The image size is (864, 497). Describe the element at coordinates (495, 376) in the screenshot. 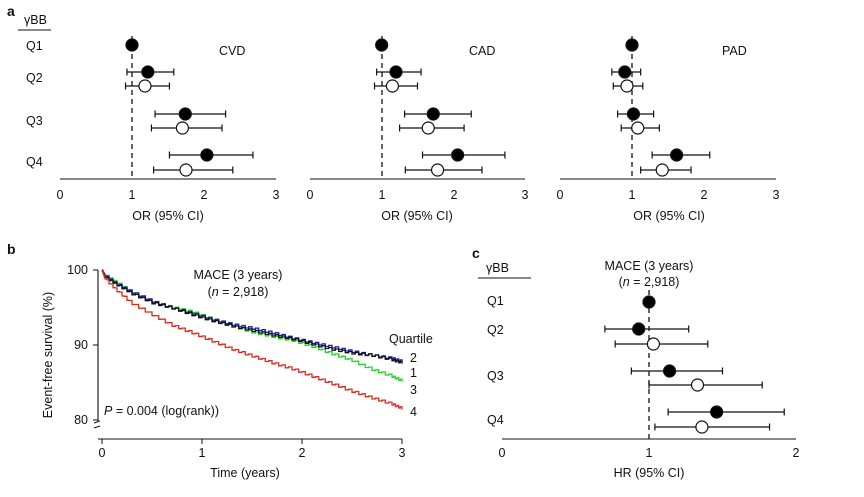

I see `c-quartile-label-q3: Q3` at that location.